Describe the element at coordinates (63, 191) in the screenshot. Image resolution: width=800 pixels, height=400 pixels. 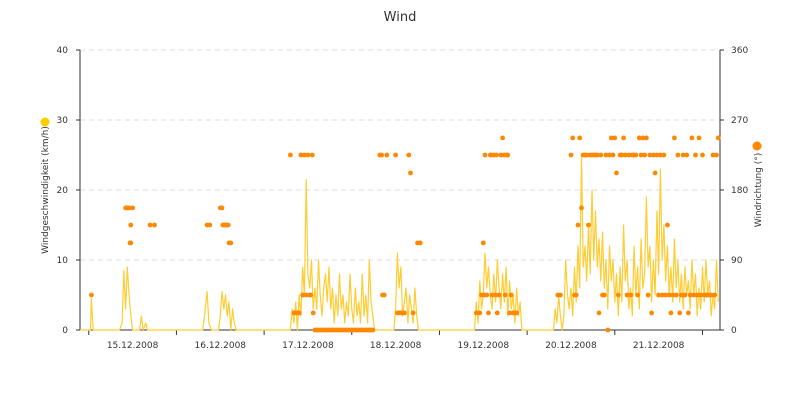
I see `left-tick-label: 20` at that location.